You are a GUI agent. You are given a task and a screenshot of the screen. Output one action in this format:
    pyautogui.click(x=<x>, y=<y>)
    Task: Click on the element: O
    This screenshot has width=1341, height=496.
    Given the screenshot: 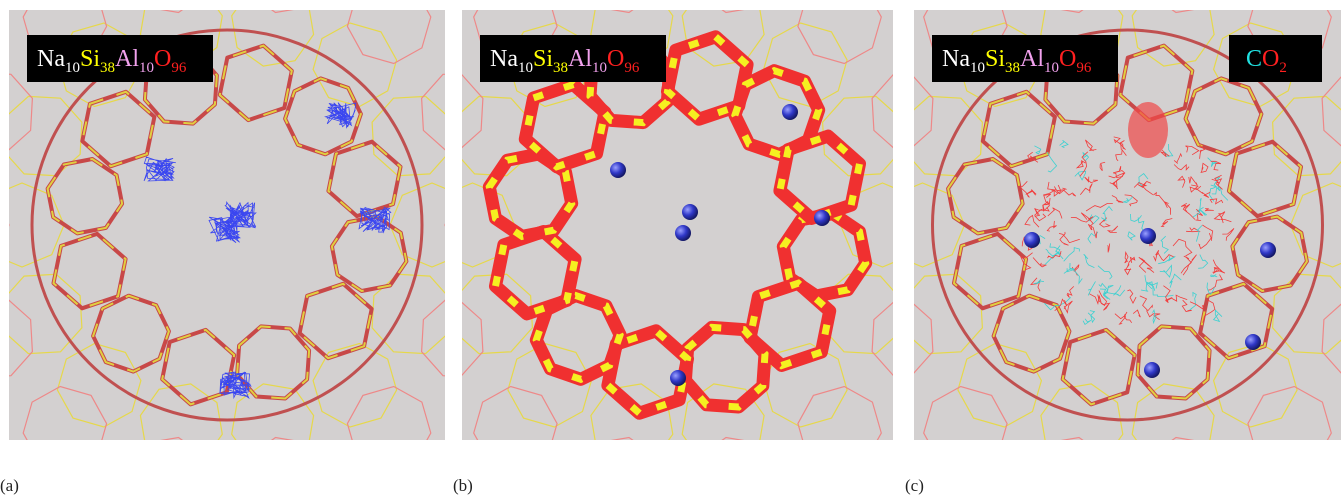 What is the action you would take?
    pyautogui.click(x=162, y=59)
    